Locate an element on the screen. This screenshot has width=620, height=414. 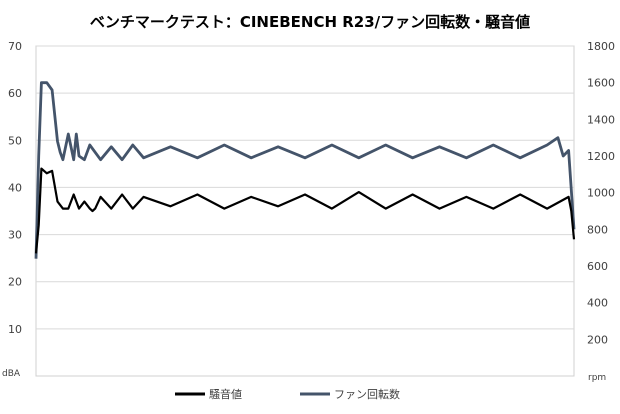
legend-label: 騒音値 is located at coordinates (225, 394).